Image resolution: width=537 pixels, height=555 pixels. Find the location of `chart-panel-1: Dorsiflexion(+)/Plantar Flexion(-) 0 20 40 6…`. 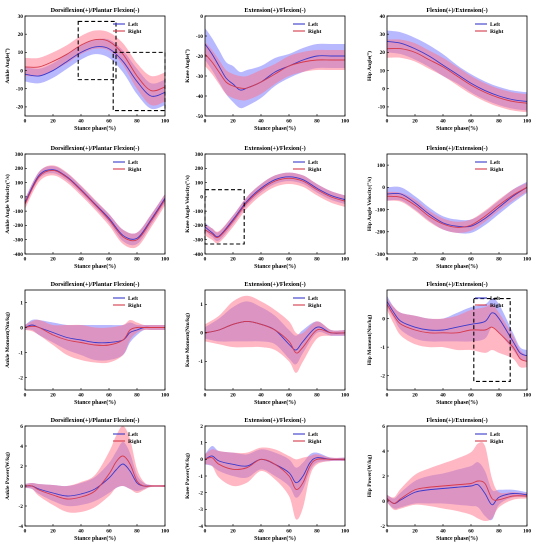

chart-panel-1: Dorsiflexion(+)/Plantar Flexion(-) 0 20 40 6… is located at coordinates (86, 69).